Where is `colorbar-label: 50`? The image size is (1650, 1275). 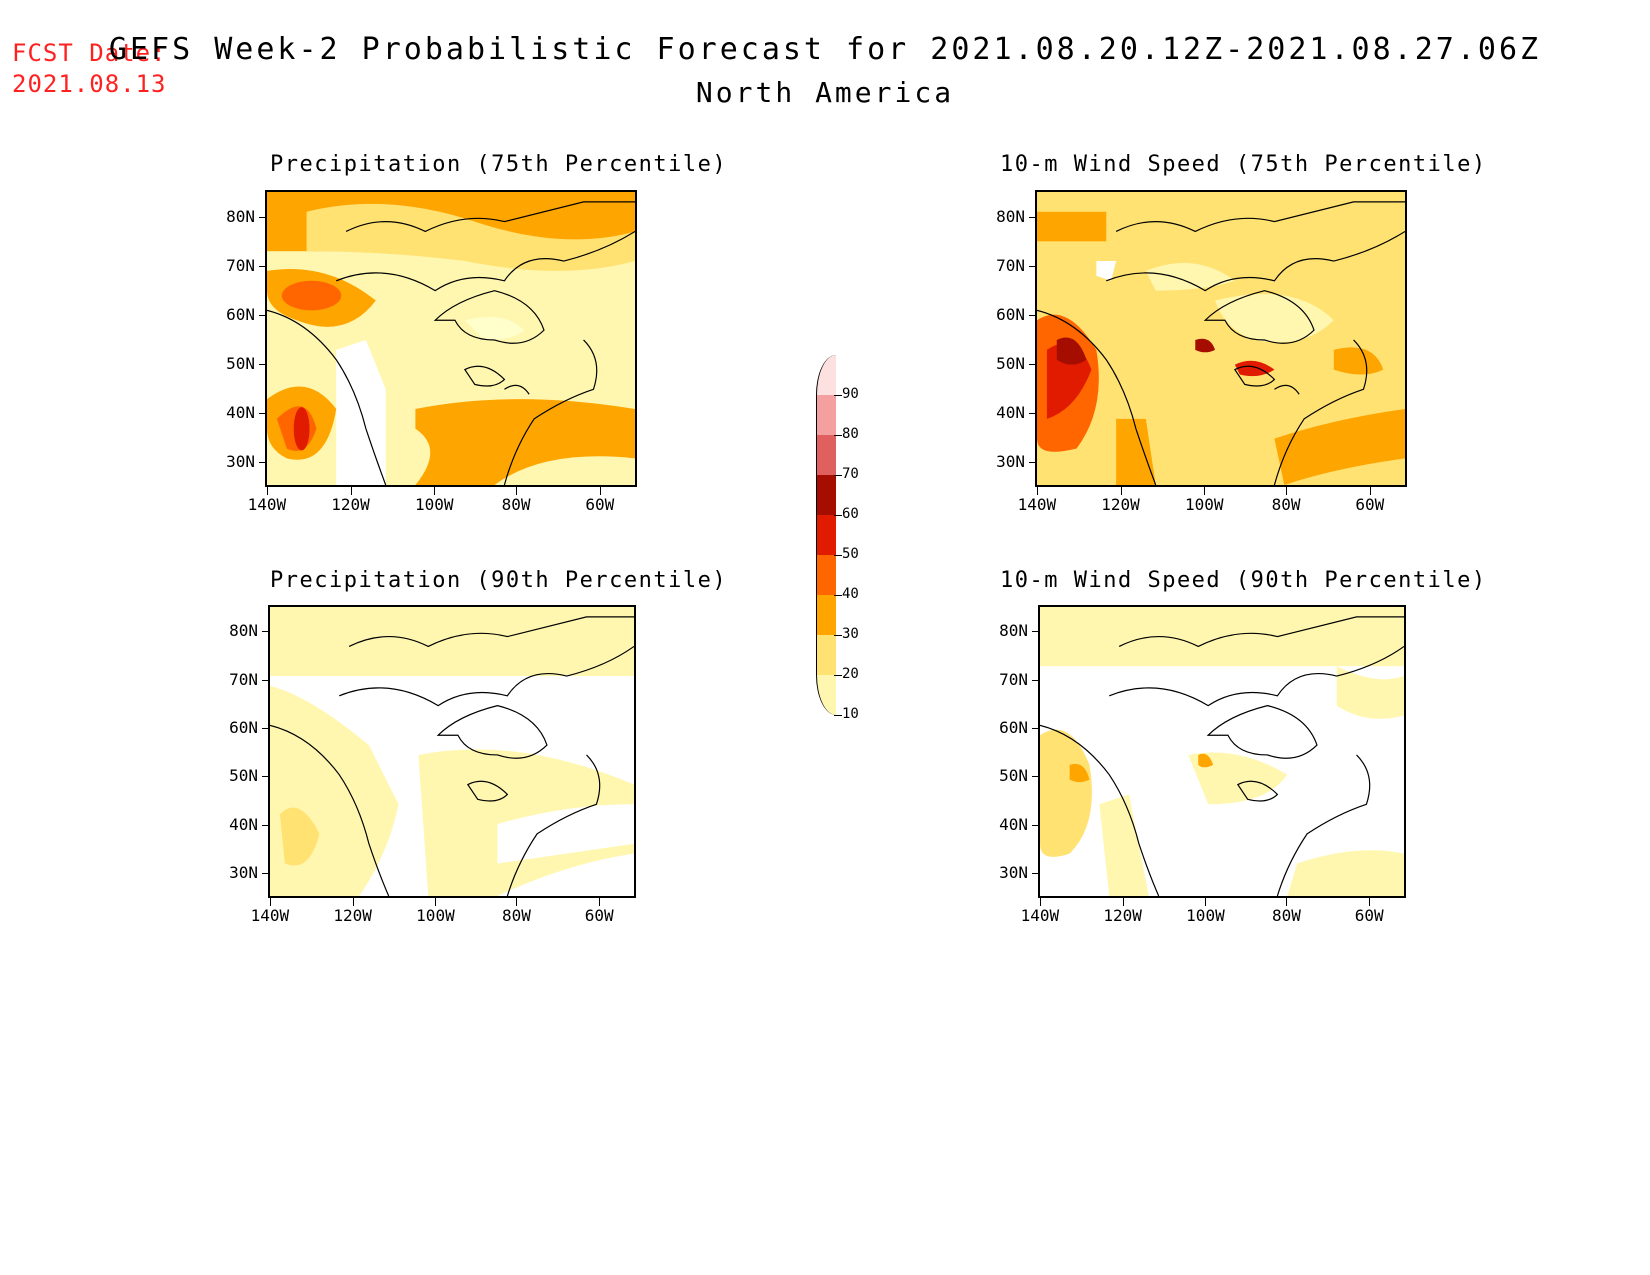
colorbar-label: 50 is located at coordinates (850, 554).